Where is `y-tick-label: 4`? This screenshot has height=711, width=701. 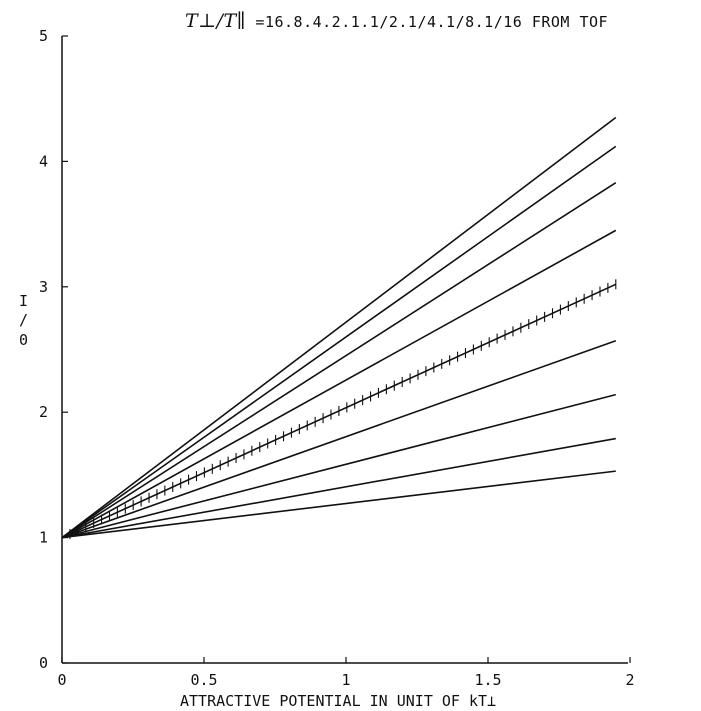 y-tick-label: 4 is located at coordinates (43, 161).